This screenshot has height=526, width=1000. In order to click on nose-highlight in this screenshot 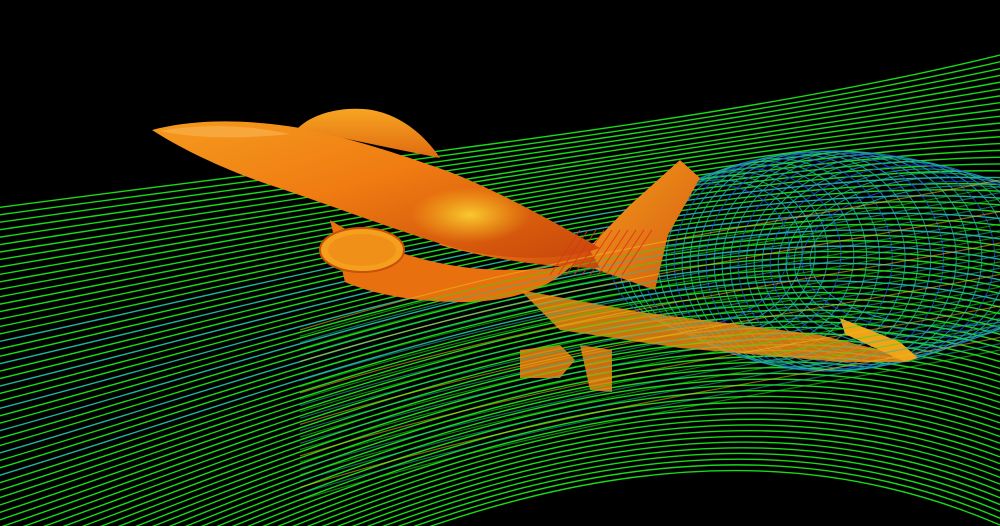, I will do `click(225, 132)`.